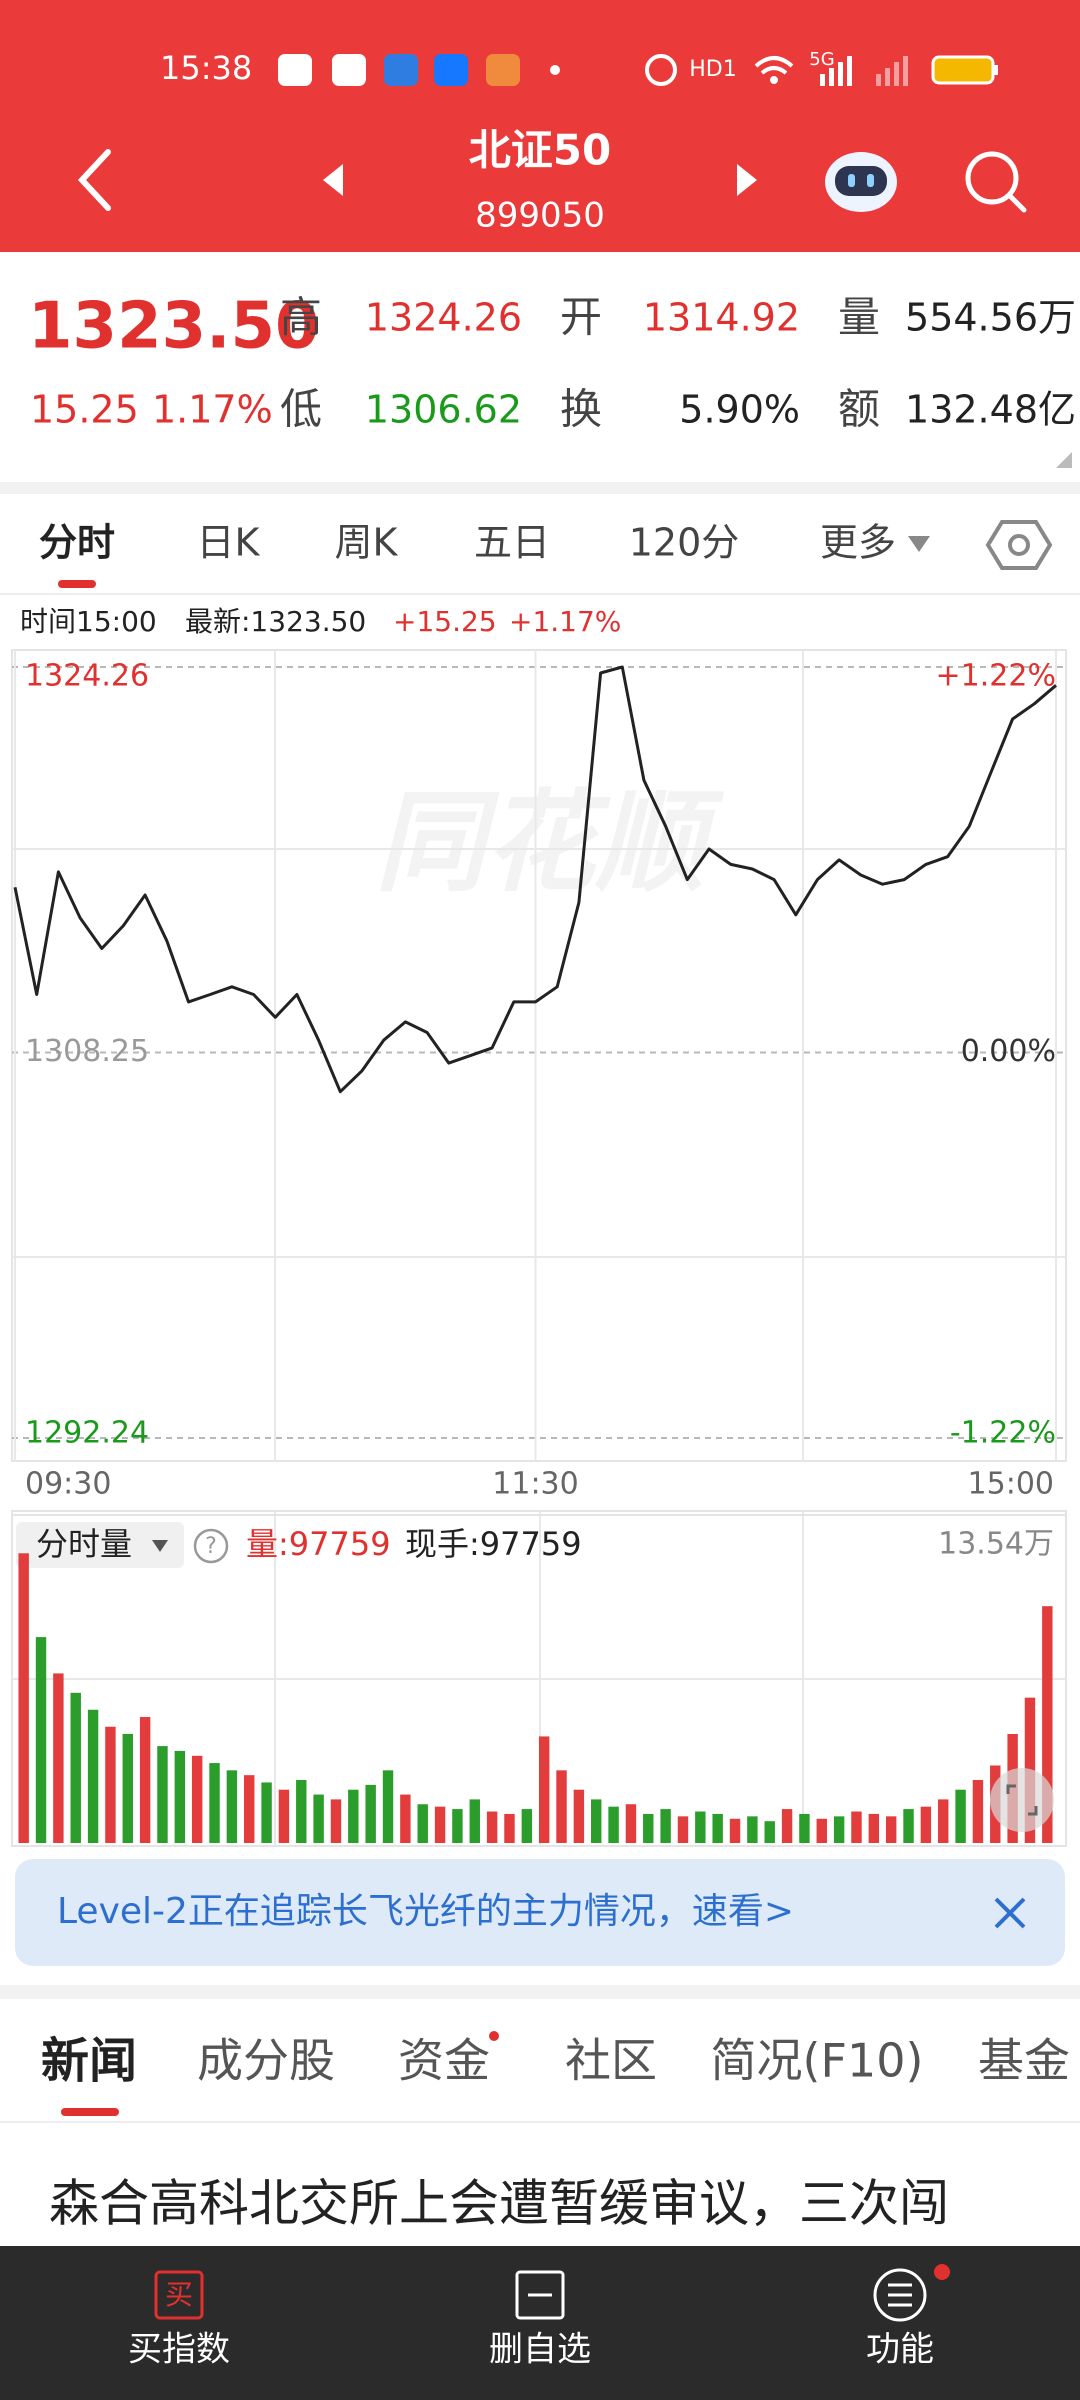  What do you see at coordinates (87, 1051) in the screenshot?
I see `y-tick-label: 1308.25` at bounding box center [87, 1051].